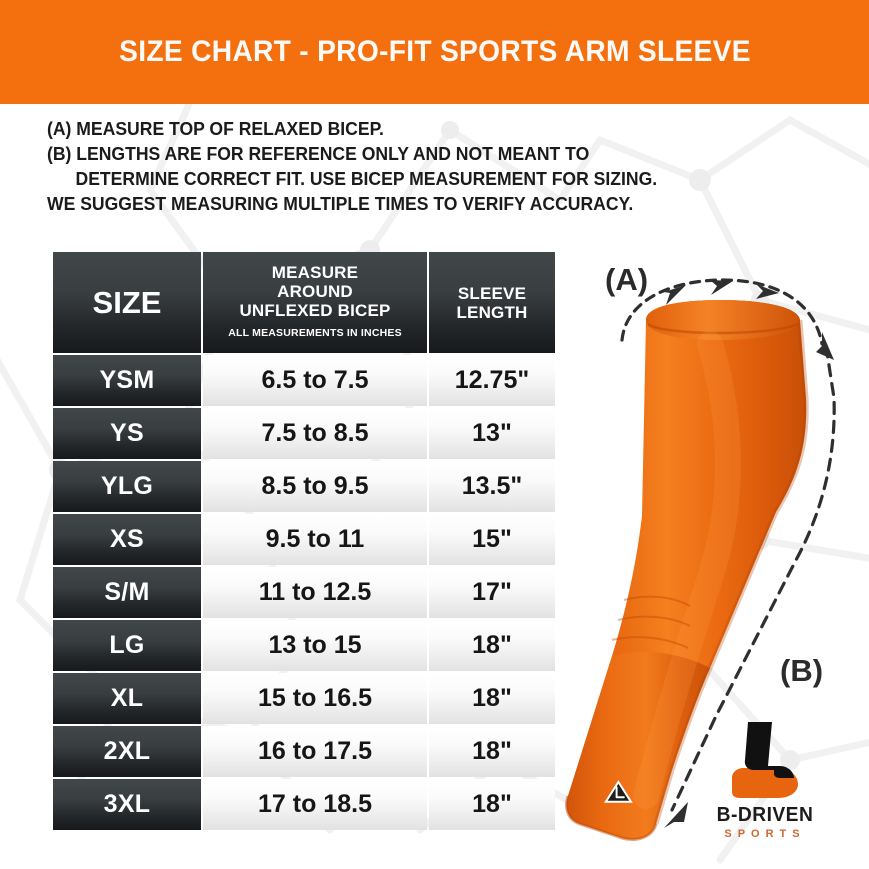  I want to click on cell-size: XL, so click(127, 698).